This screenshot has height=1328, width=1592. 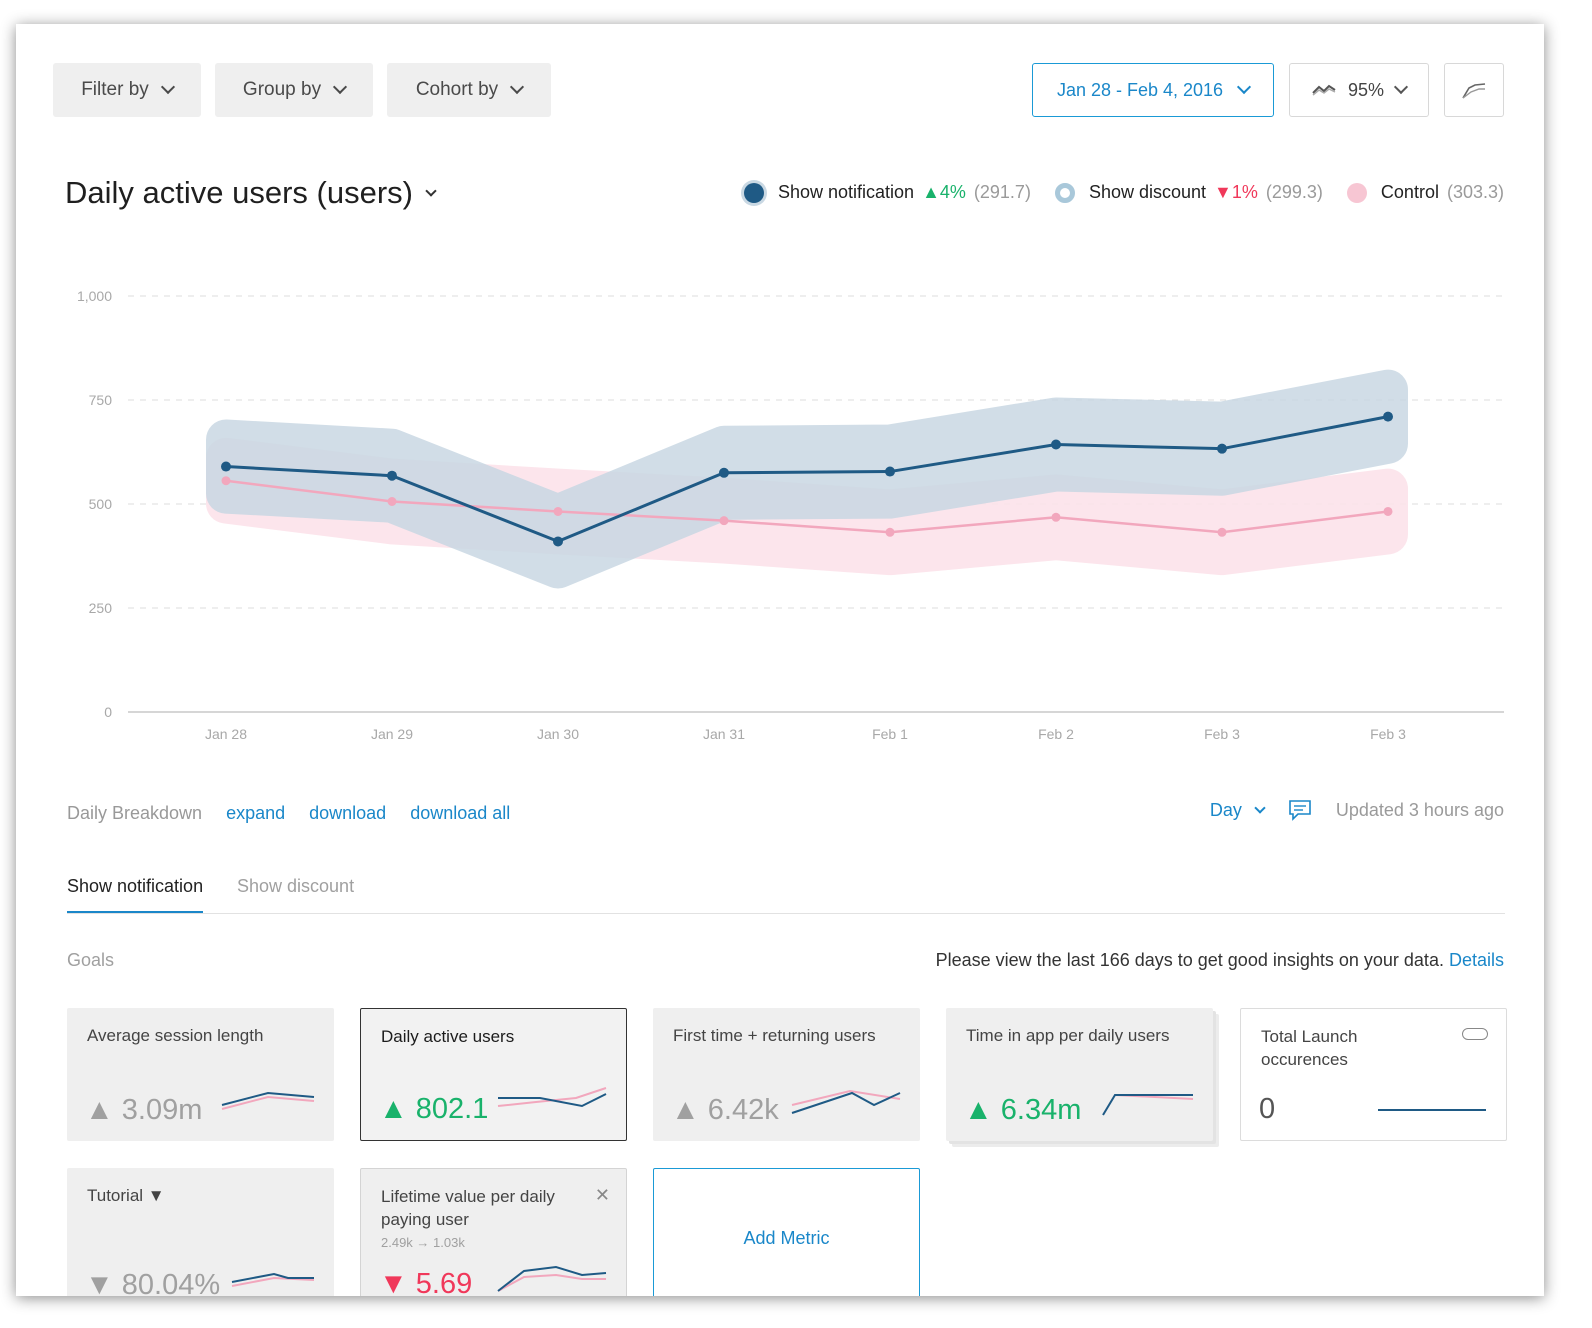 What do you see at coordinates (1356, 192) in the screenshot?
I see `series-dot-icon` at bounding box center [1356, 192].